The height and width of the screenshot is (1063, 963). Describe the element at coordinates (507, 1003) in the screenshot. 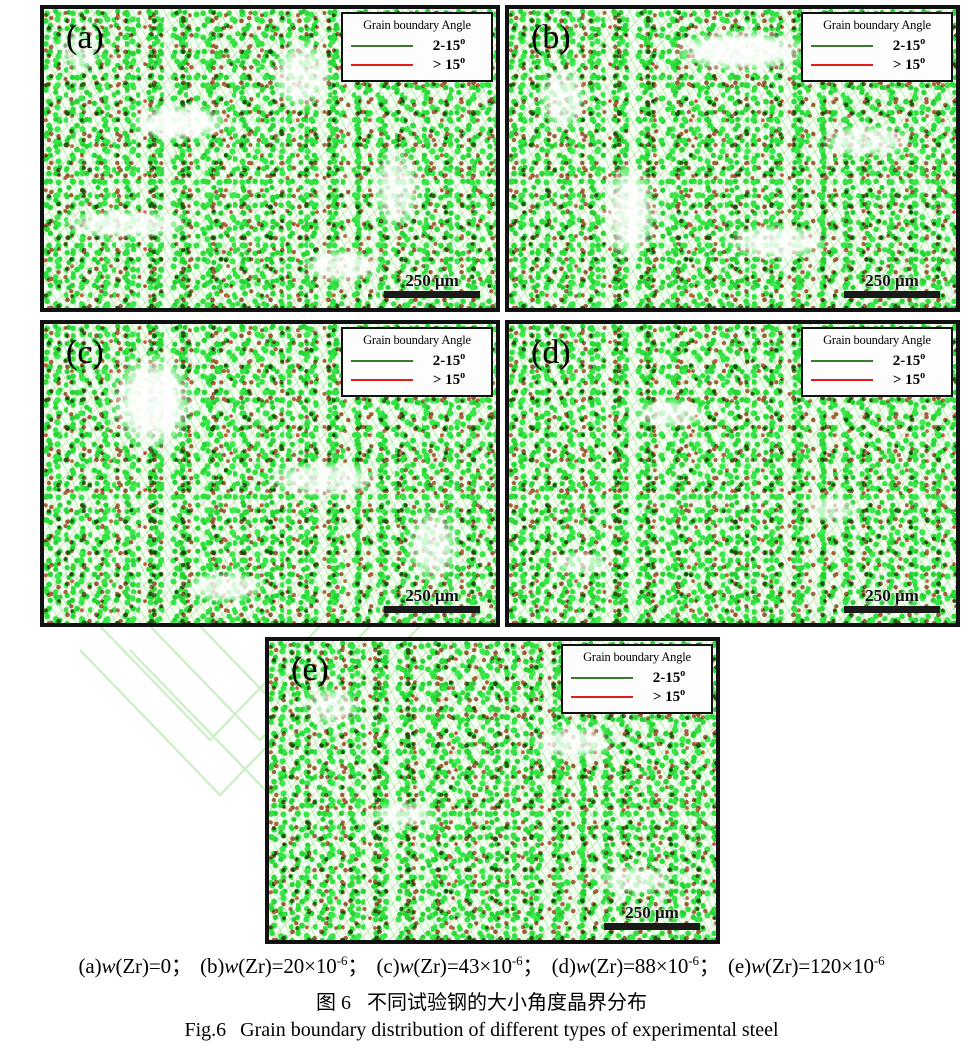

I see `caption-chinese-text: 不同试验钢的大小角度晶界分布` at that location.